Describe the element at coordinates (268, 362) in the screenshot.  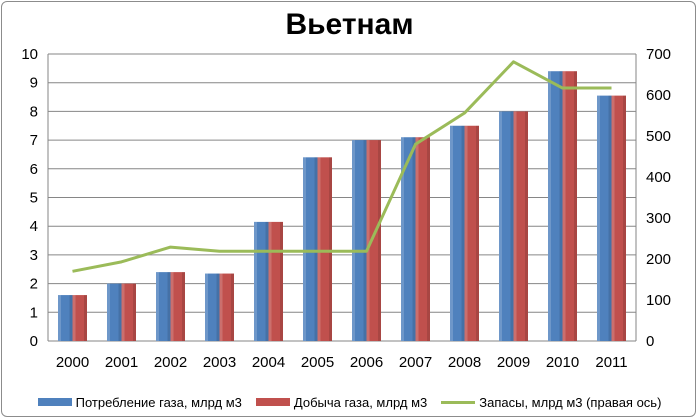
I see `x-axis-tick-label: 2004` at that location.